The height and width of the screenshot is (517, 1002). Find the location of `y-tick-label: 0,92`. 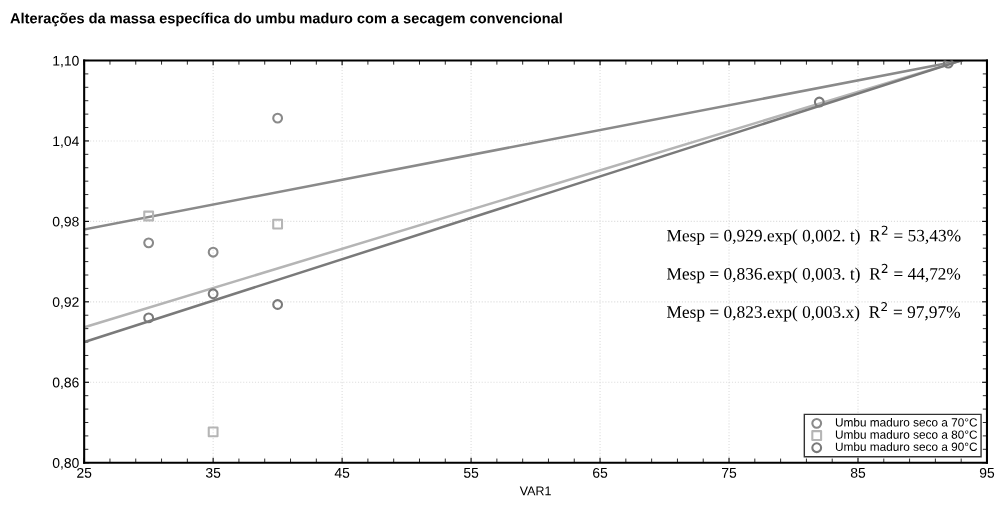

y-tick-label: 0,92 is located at coordinates (65, 303).